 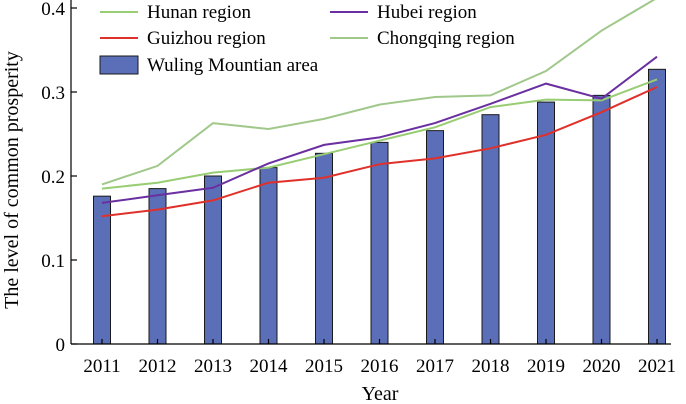 What do you see at coordinates (53, 10) in the screenshot?
I see `y-tick-label: 0.4` at bounding box center [53, 10].